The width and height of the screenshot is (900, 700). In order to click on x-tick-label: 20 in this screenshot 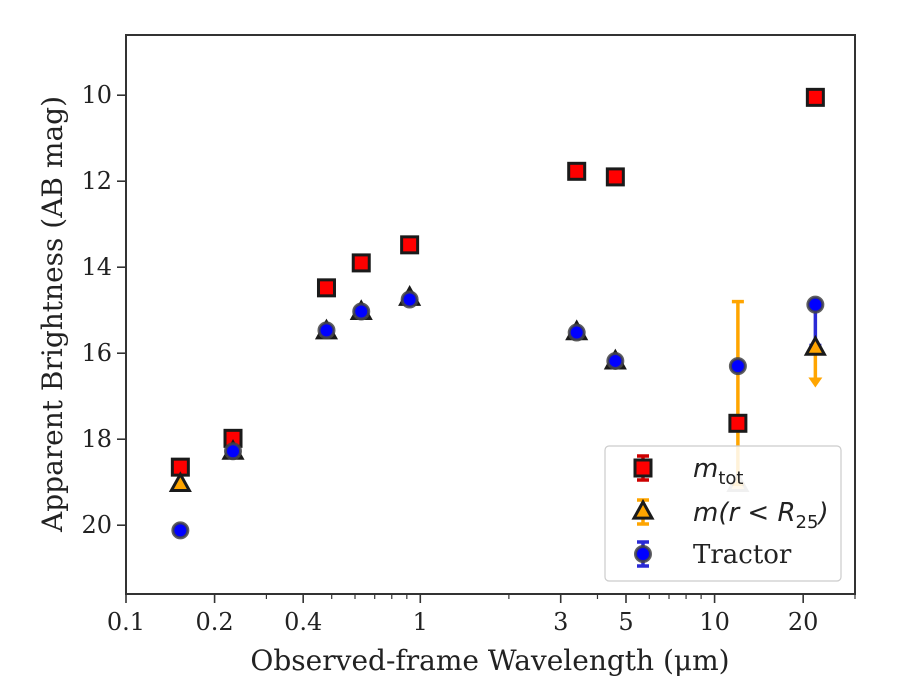, I will do `click(803, 622)`.